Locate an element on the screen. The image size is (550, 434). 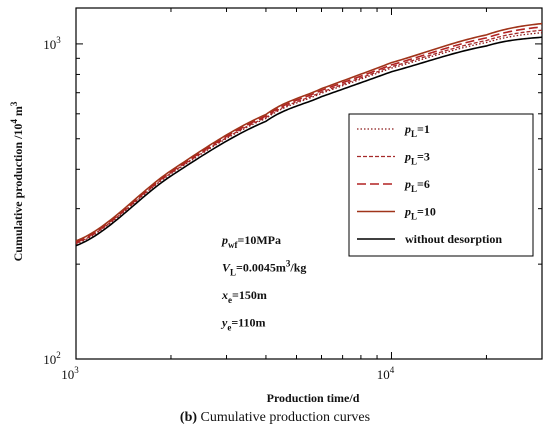
annotation-4: ye=110m is located at coordinates (243, 324).